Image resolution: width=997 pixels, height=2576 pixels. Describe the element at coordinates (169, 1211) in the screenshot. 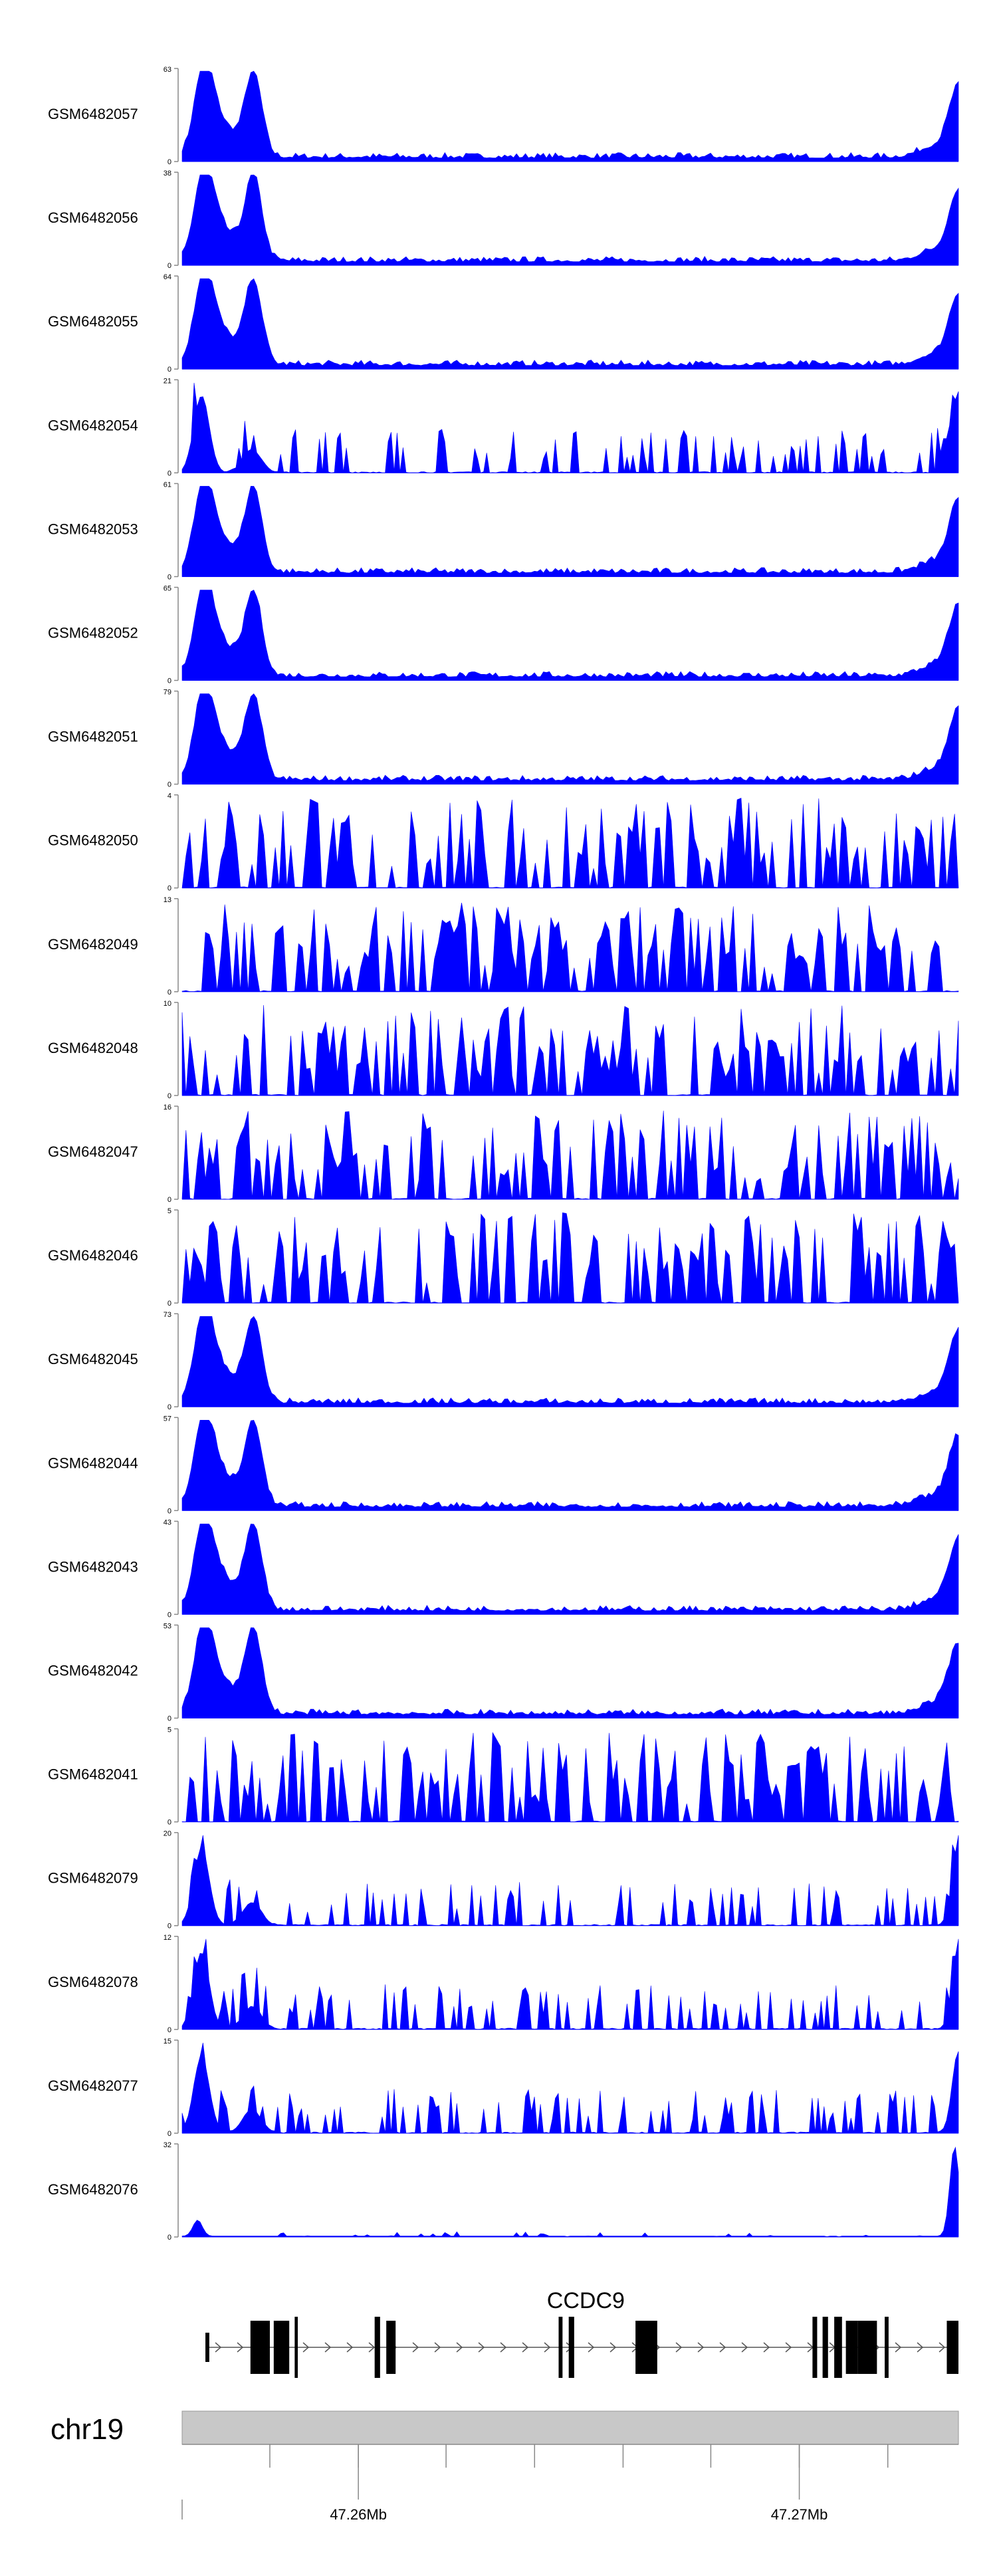

I see `y-max-label: 5` at that location.